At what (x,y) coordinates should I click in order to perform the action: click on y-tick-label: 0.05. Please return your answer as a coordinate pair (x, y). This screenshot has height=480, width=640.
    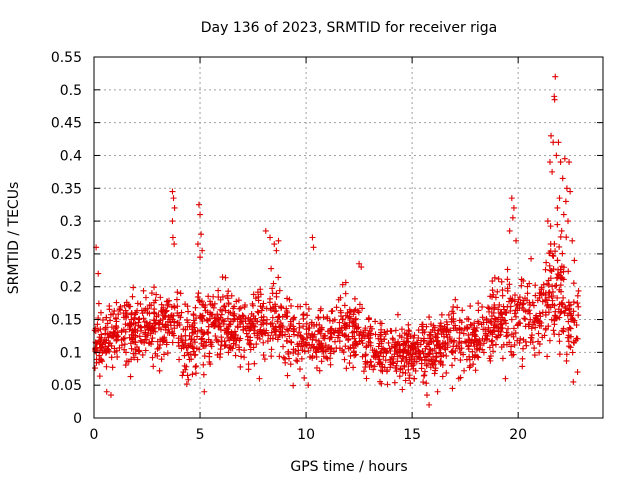
    Looking at the image, I should click on (66, 386).